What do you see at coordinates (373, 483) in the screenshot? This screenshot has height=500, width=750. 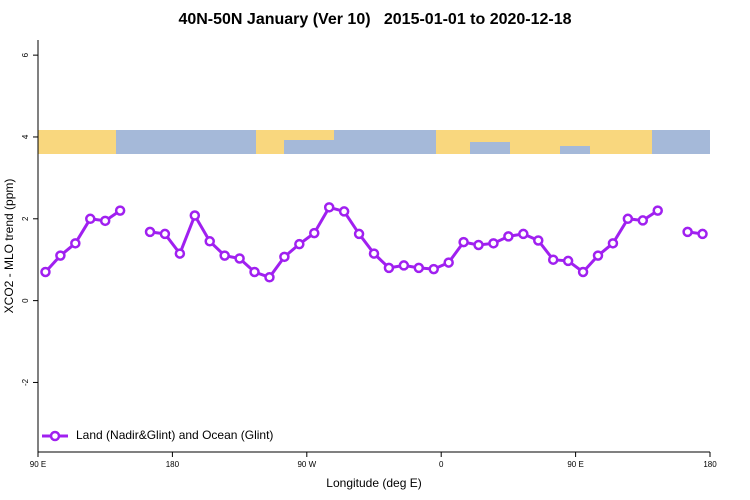 I see `x-axis-label: Longitude (deg E)` at bounding box center [373, 483].